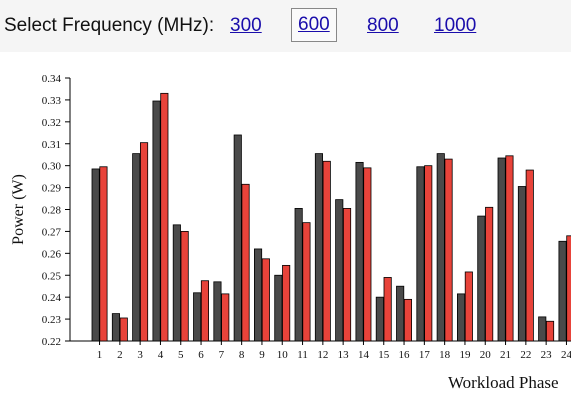 The image size is (571, 400). What do you see at coordinates (246, 25) in the screenshot?
I see `frequency-option-300: 300` at bounding box center [246, 25].